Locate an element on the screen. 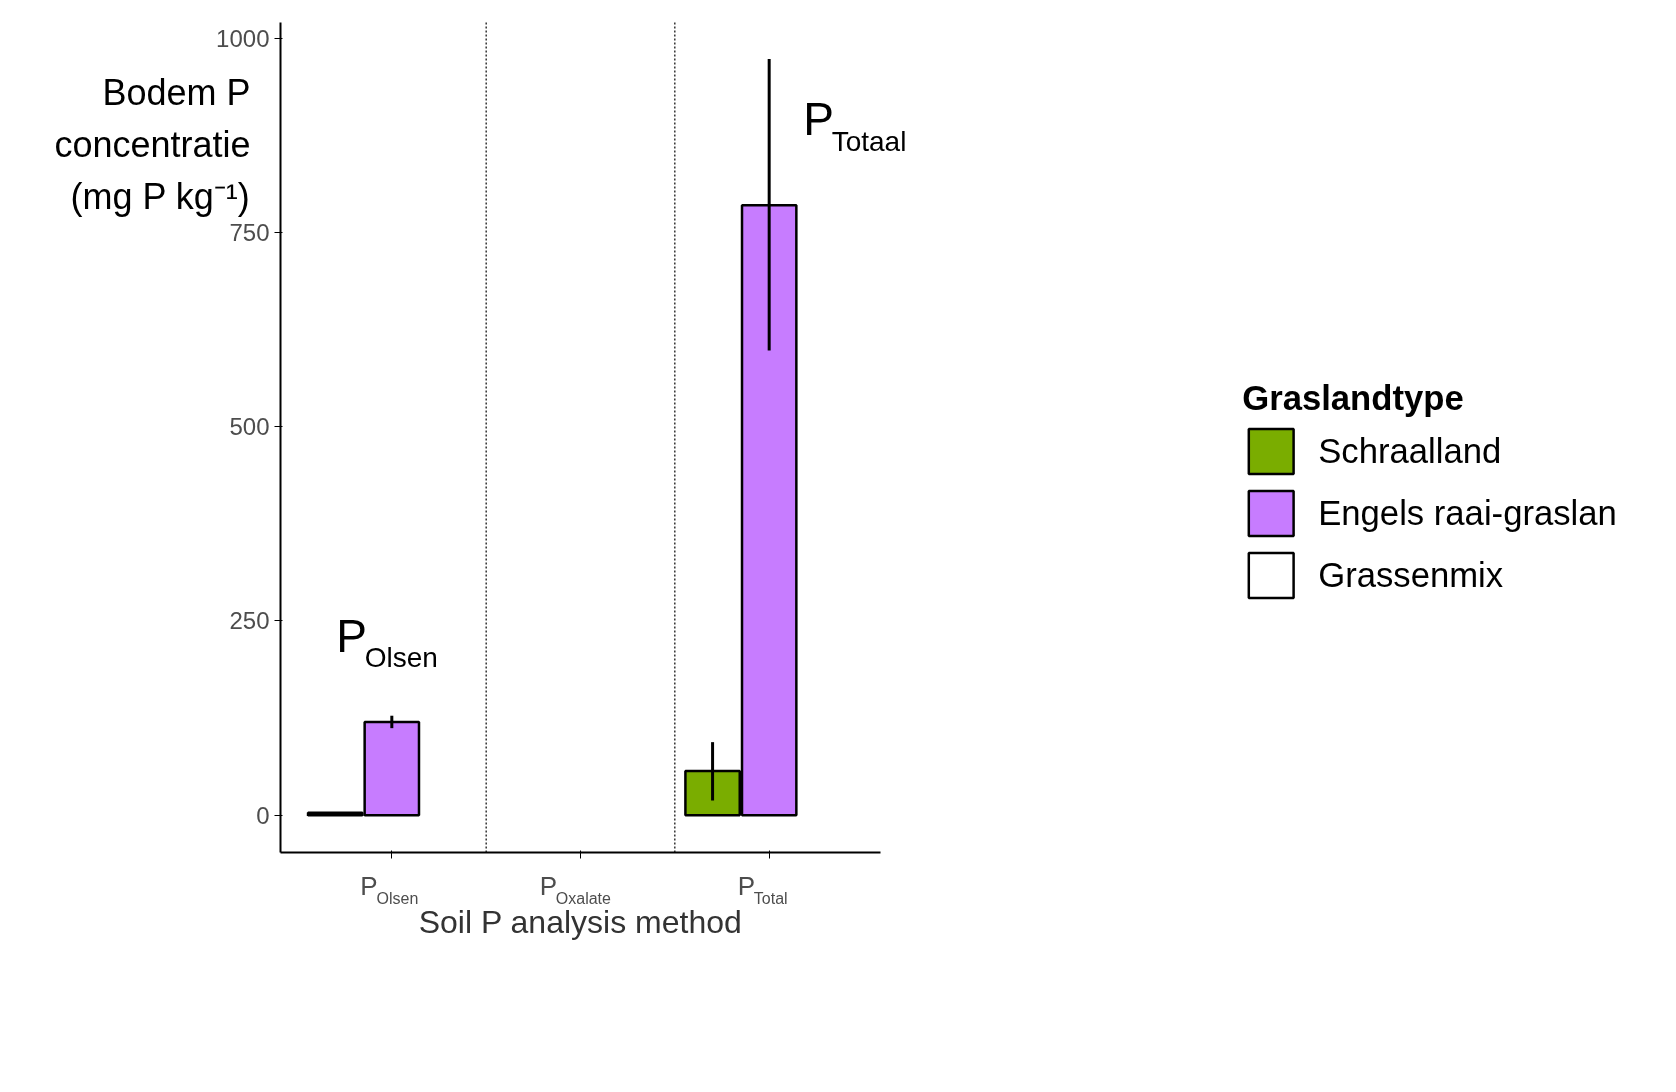 The height and width of the screenshot is (1092, 1676). legend-label: Grassenmix is located at coordinates (1411, 575).